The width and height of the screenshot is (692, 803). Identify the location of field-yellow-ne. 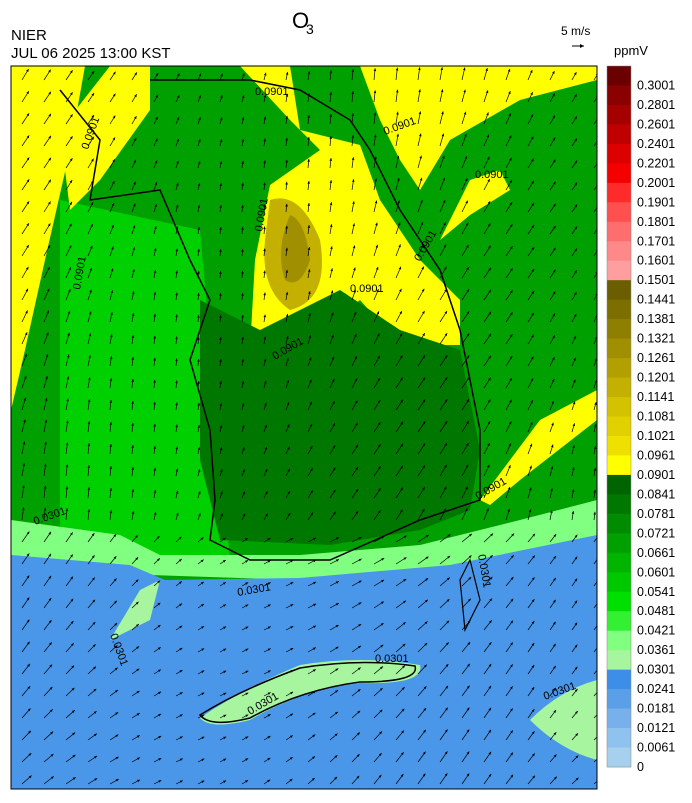
(475, 205).